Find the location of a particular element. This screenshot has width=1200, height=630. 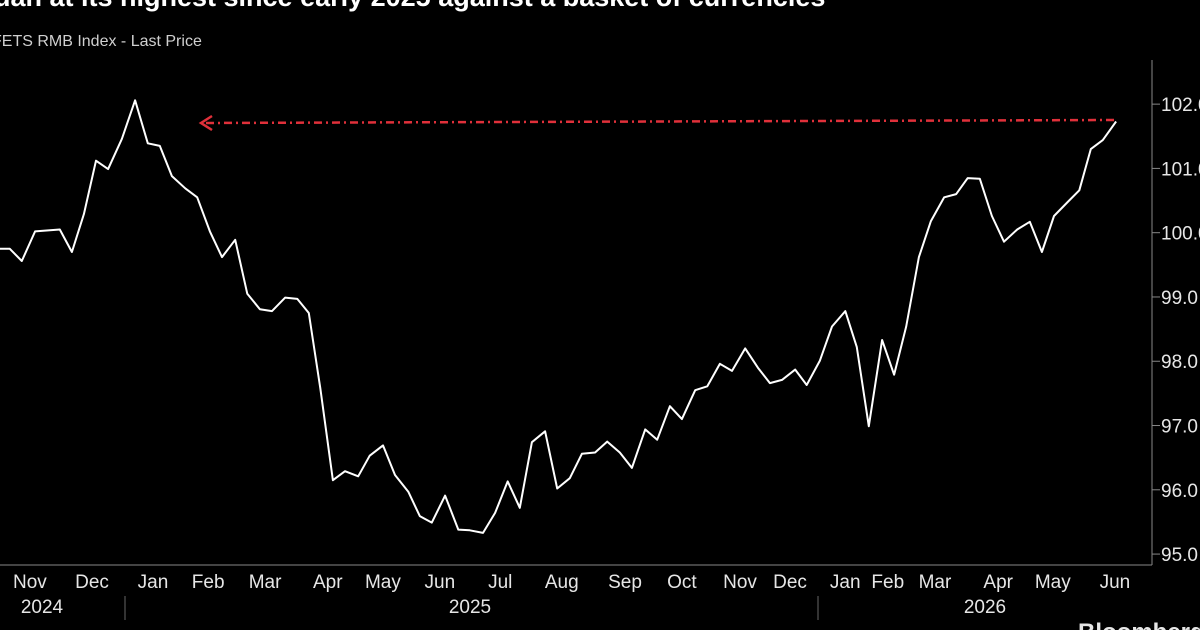

y-tick-label: 100.0 is located at coordinates (1180, 234).